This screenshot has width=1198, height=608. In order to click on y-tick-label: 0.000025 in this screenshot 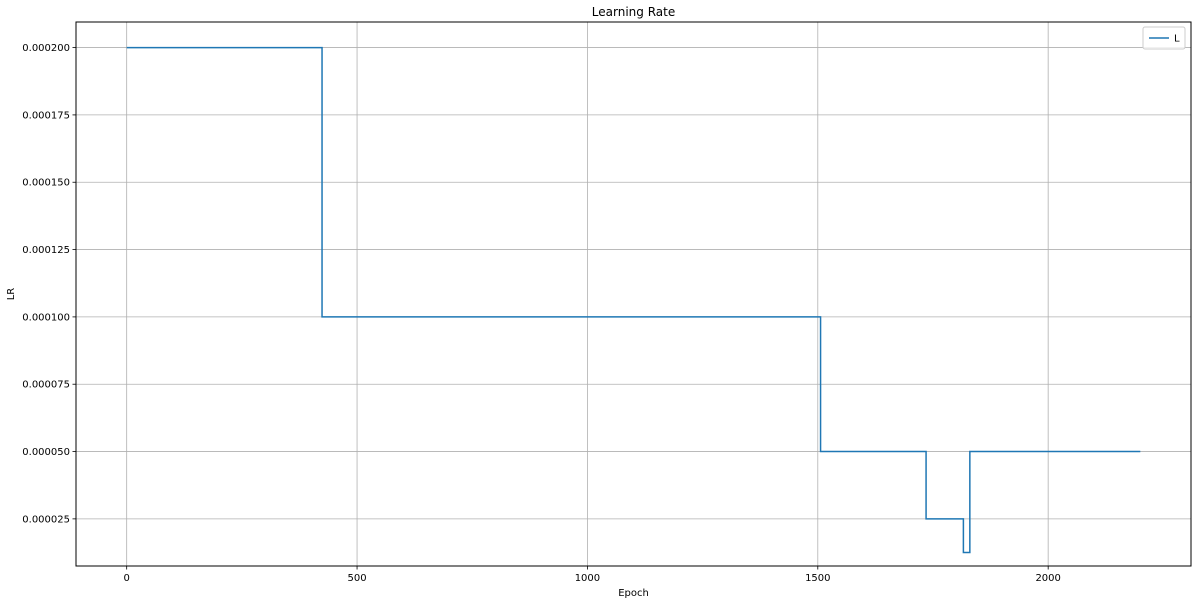, I will do `click(46, 519)`.